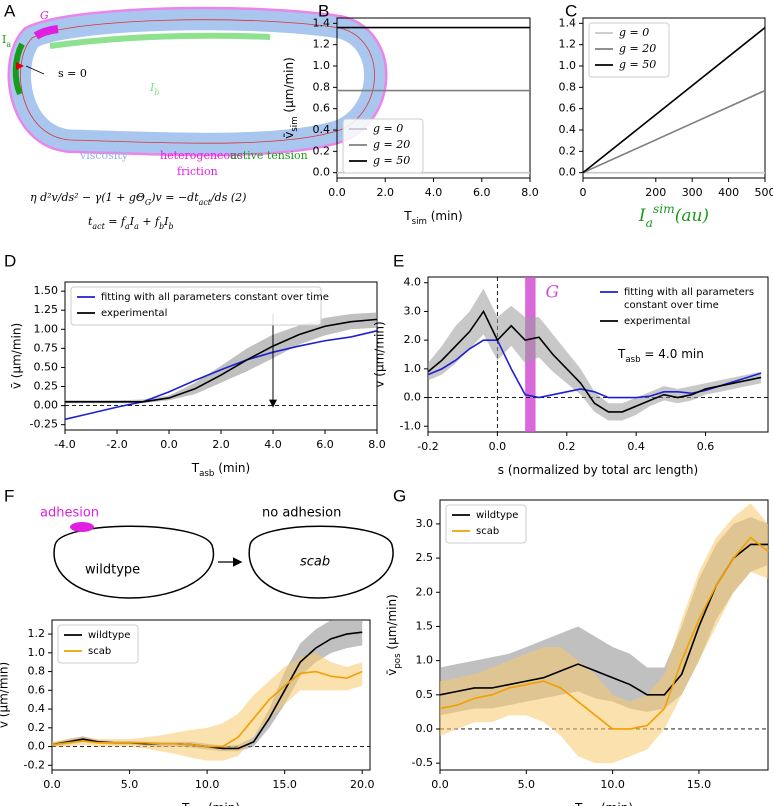 The height and width of the screenshot is (806, 773). I want to click on text-part: /ds (2), so click(228, 197).